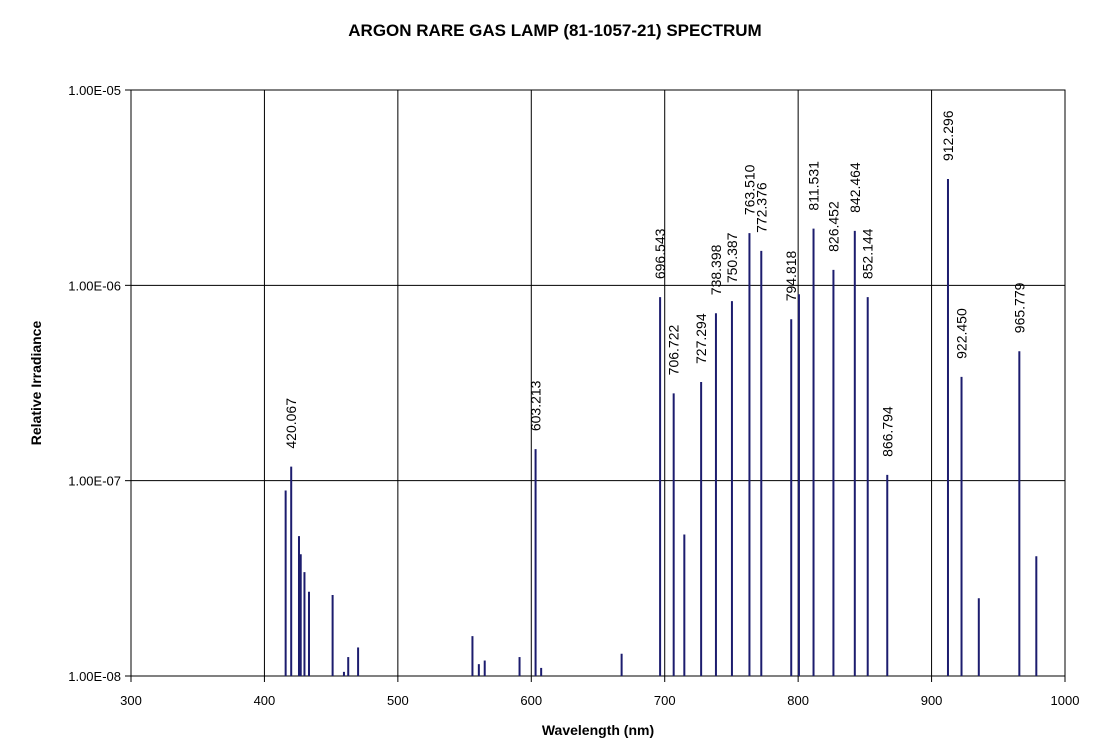  I want to click on y-axis-title: Relative Irradiance, so click(36, 383).